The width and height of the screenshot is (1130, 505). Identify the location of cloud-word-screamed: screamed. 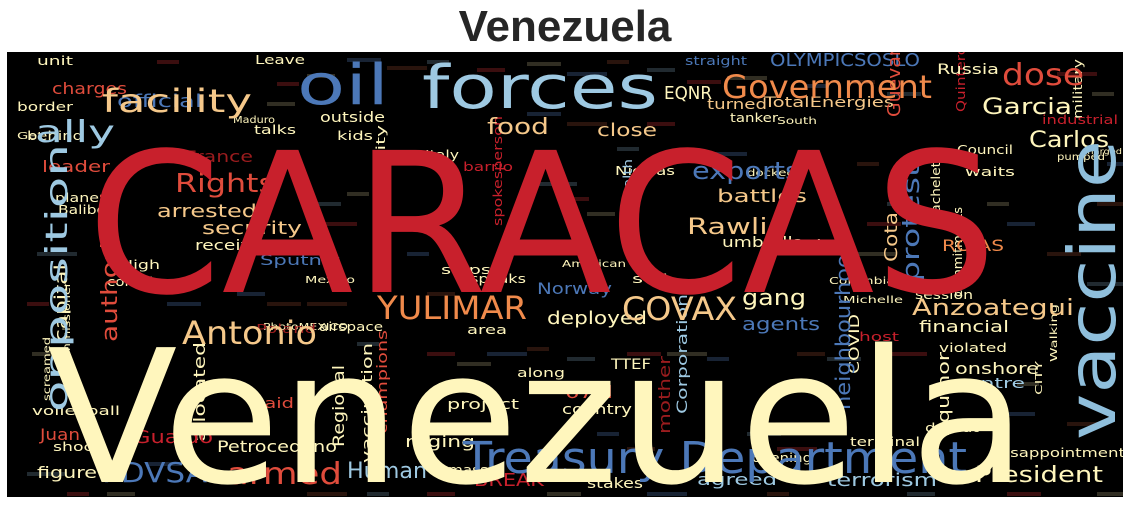
(47, 369).